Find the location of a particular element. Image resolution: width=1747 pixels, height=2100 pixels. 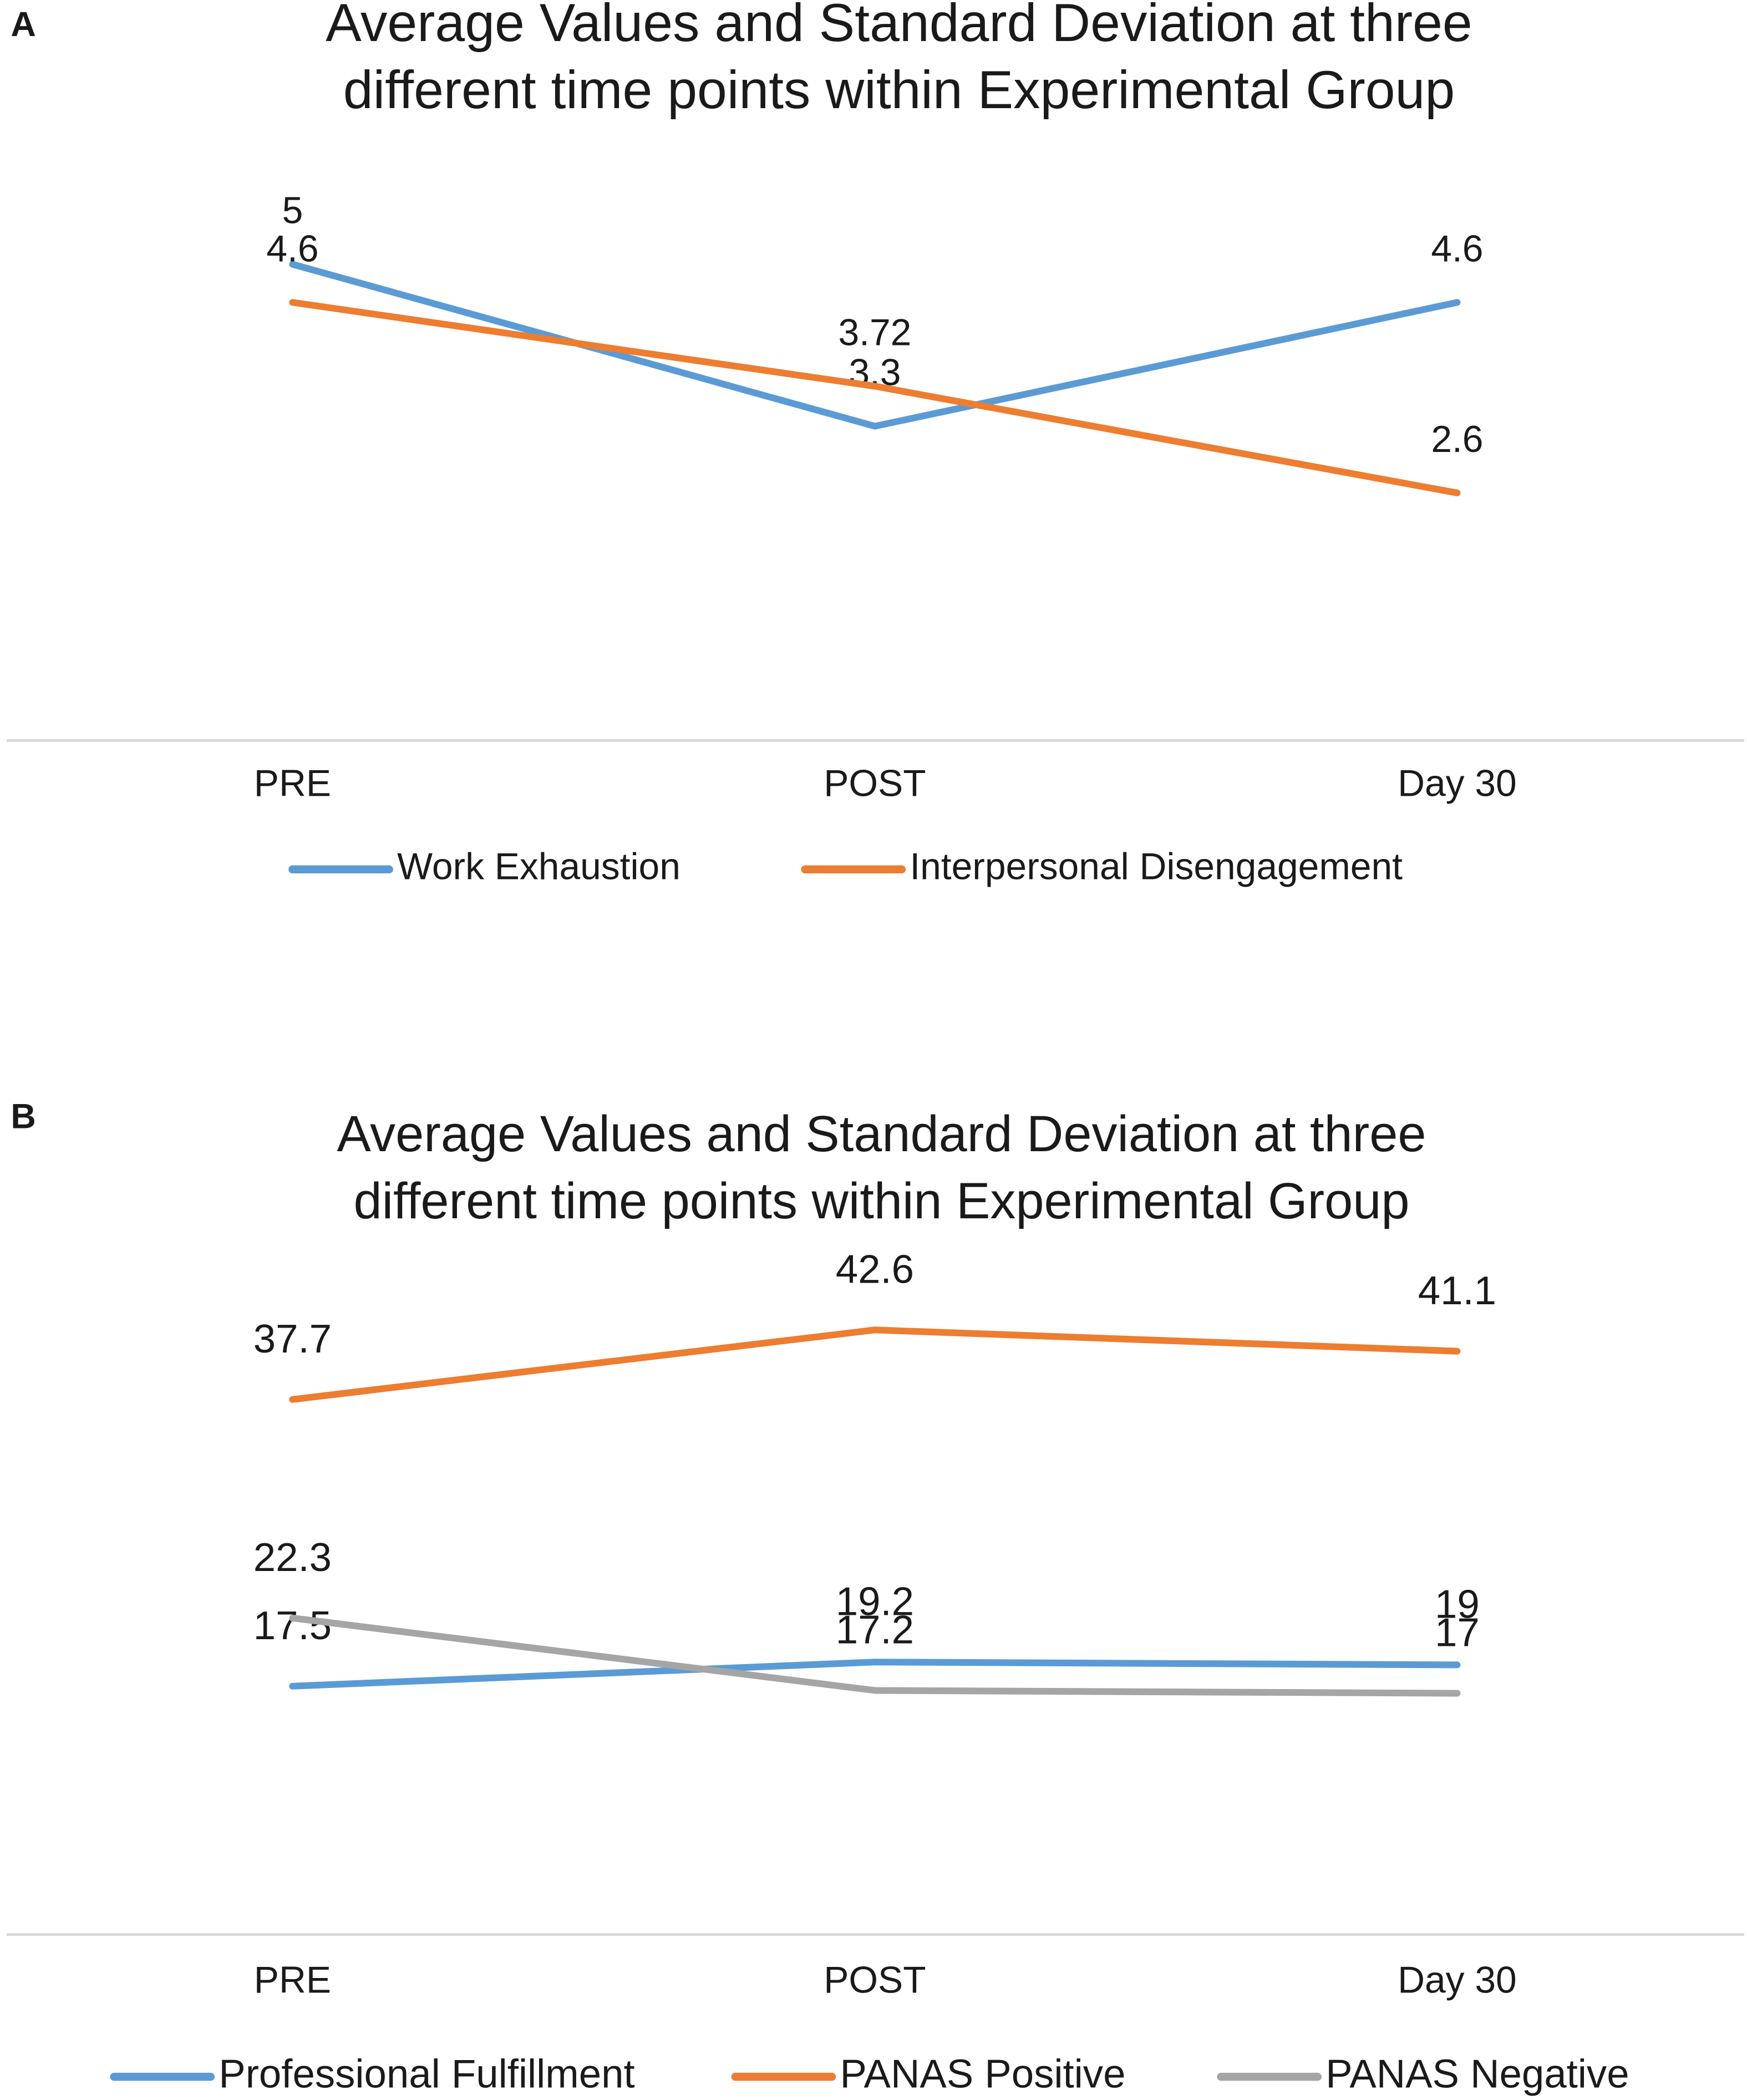

legend-label: PANAS Negative is located at coordinates (1478, 2073).